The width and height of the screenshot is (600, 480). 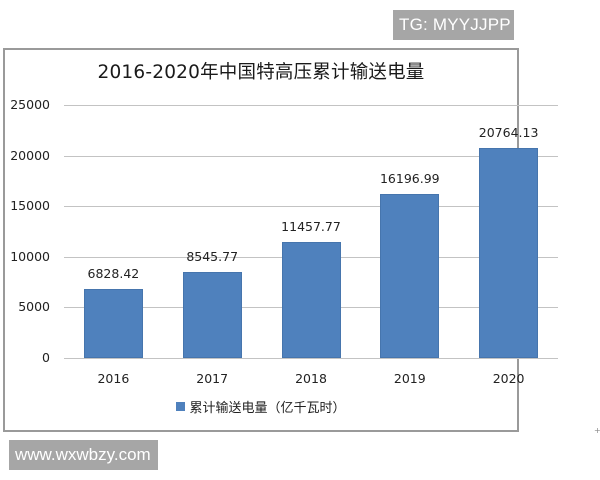 What do you see at coordinates (113, 378) in the screenshot?
I see `x-axis-tick-label: 2016` at bounding box center [113, 378].